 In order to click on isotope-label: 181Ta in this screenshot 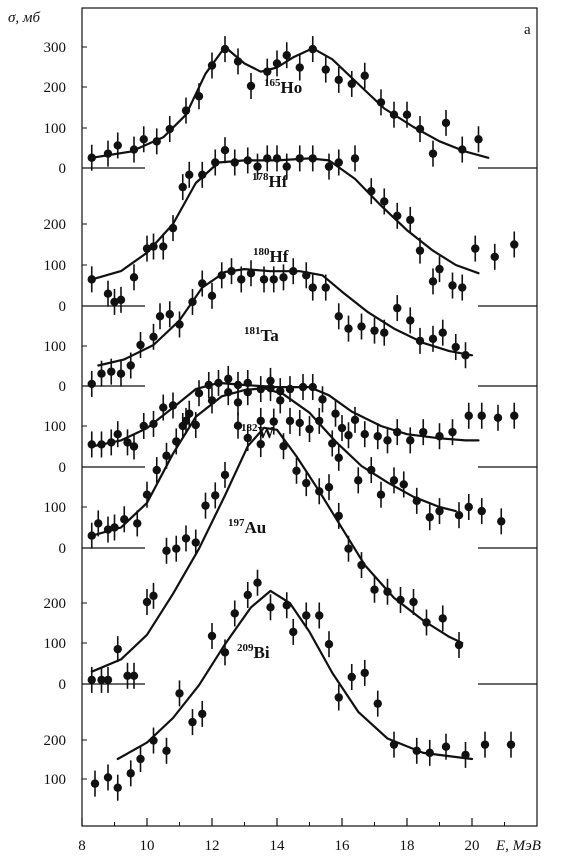, I will do `click(261, 335)`.